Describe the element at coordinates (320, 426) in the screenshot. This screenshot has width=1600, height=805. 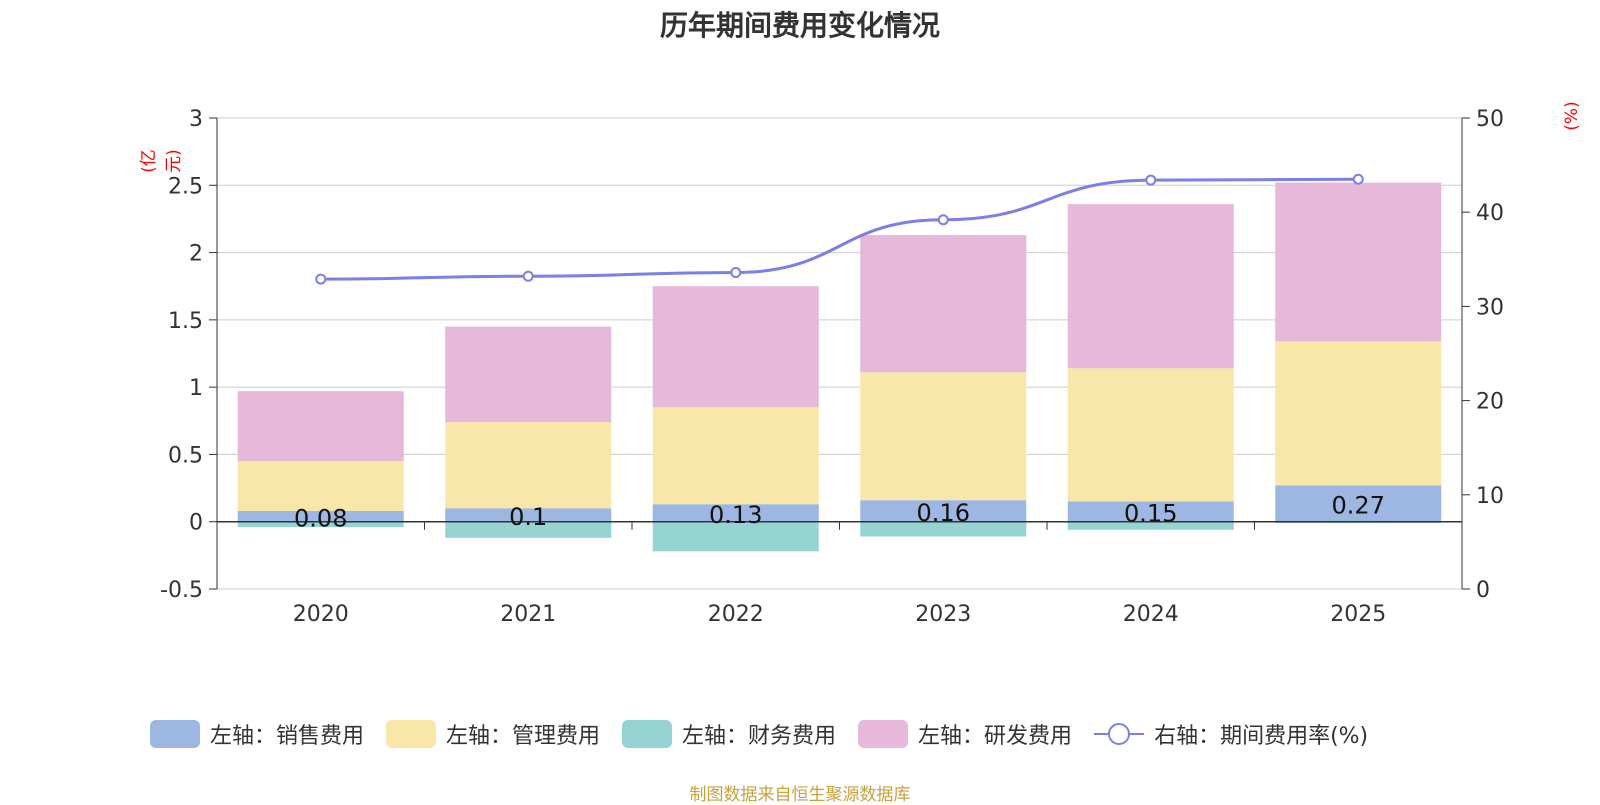
I see `bar-3-2020` at that location.